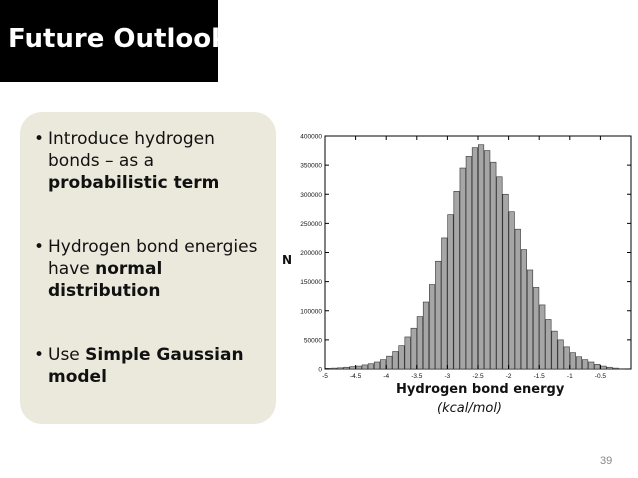 The width and height of the screenshot is (638, 478). Describe the element at coordinates (287, 260) in the screenshot. I see `y-axis-label: N` at that location.